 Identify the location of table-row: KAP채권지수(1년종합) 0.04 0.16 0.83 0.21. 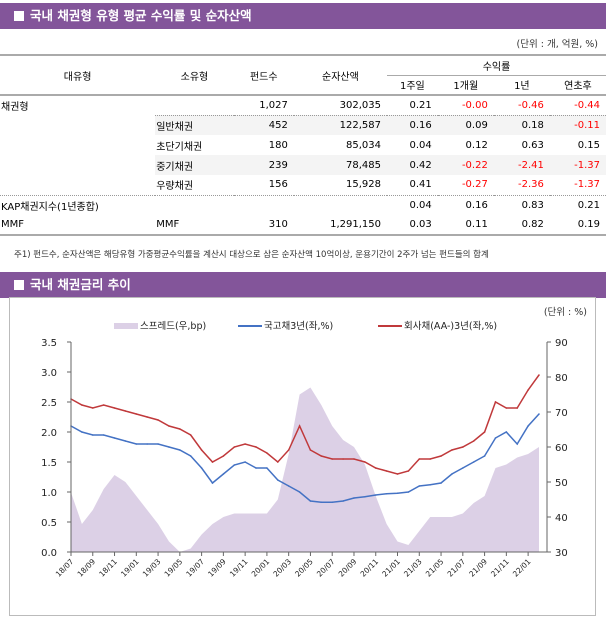
(303, 204).